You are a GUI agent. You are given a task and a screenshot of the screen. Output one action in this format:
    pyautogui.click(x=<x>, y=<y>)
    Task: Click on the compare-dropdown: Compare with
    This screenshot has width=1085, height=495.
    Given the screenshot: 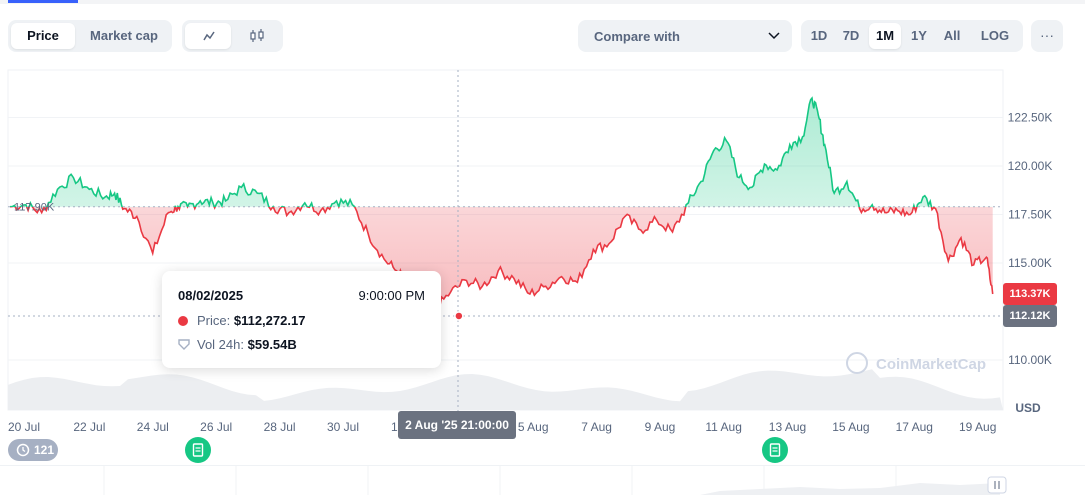 What is the action you would take?
    pyautogui.click(x=685, y=36)
    